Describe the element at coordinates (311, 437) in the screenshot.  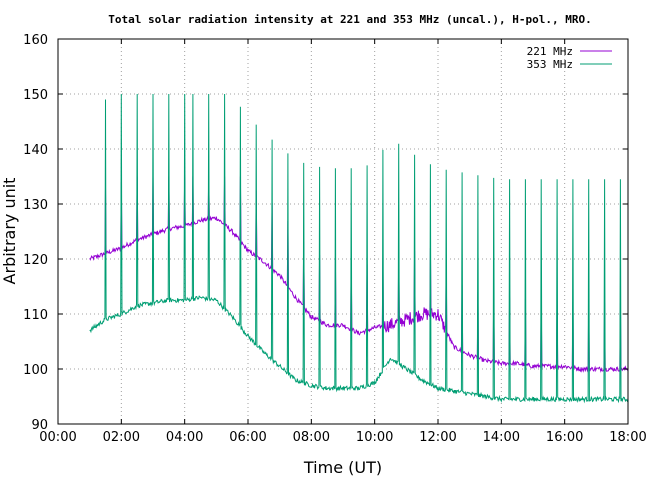
I see `x-tick-label: 08:00` at that location.